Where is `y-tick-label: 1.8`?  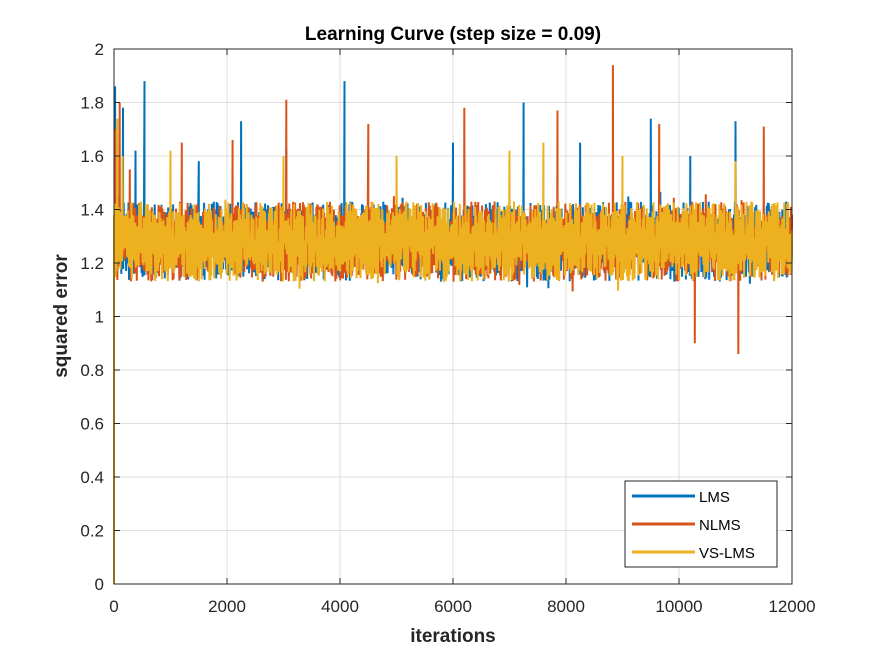 y-tick-label: 1.8 is located at coordinates (92, 103).